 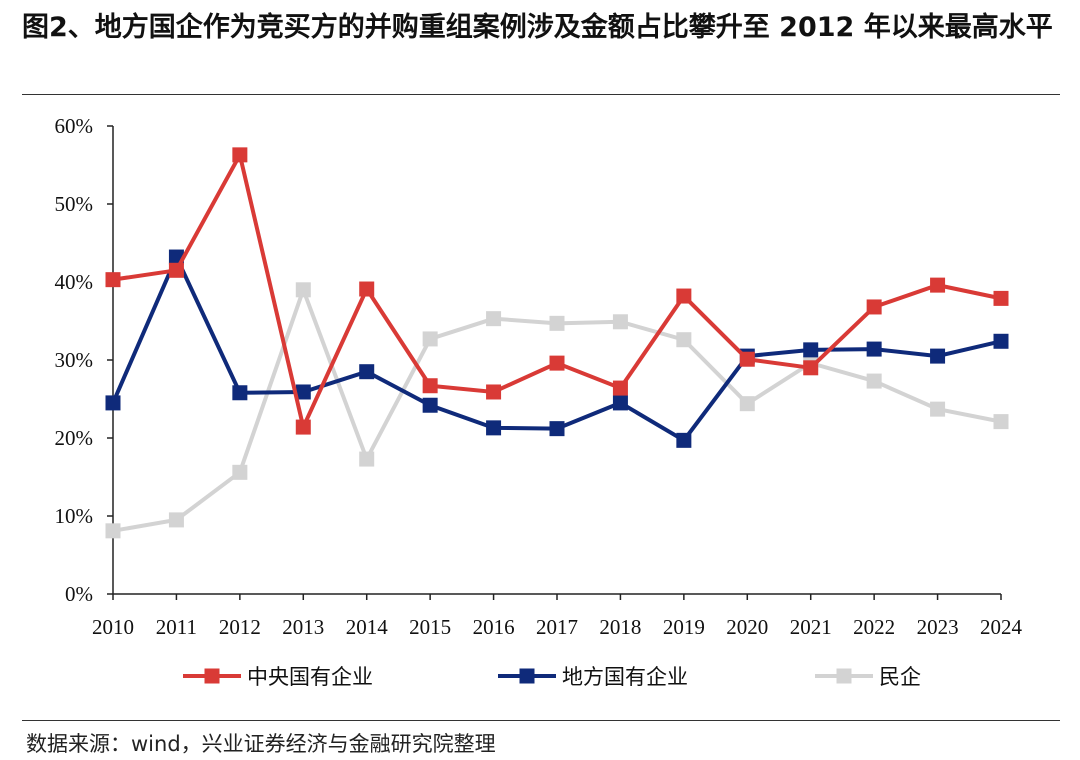 What do you see at coordinates (310, 677) in the screenshot?
I see `legend-label: 中央国有企业` at bounding box center [310, 677].